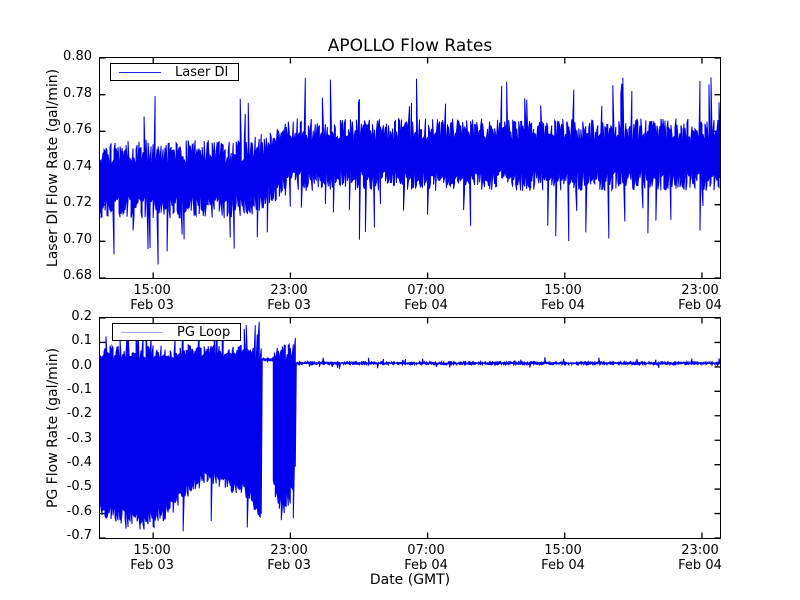  What do you see at coordinates (202, 72) in the screenshot?
I see `laser-di-legend-label: Laser DI` at bounding box center [202, 72].